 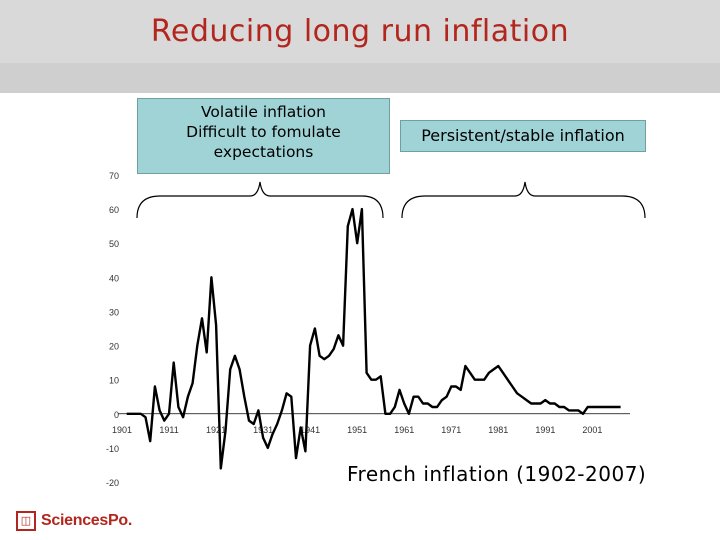 I want to click on slide-title: Reducing long run inflation, so click(x=360, y=31).